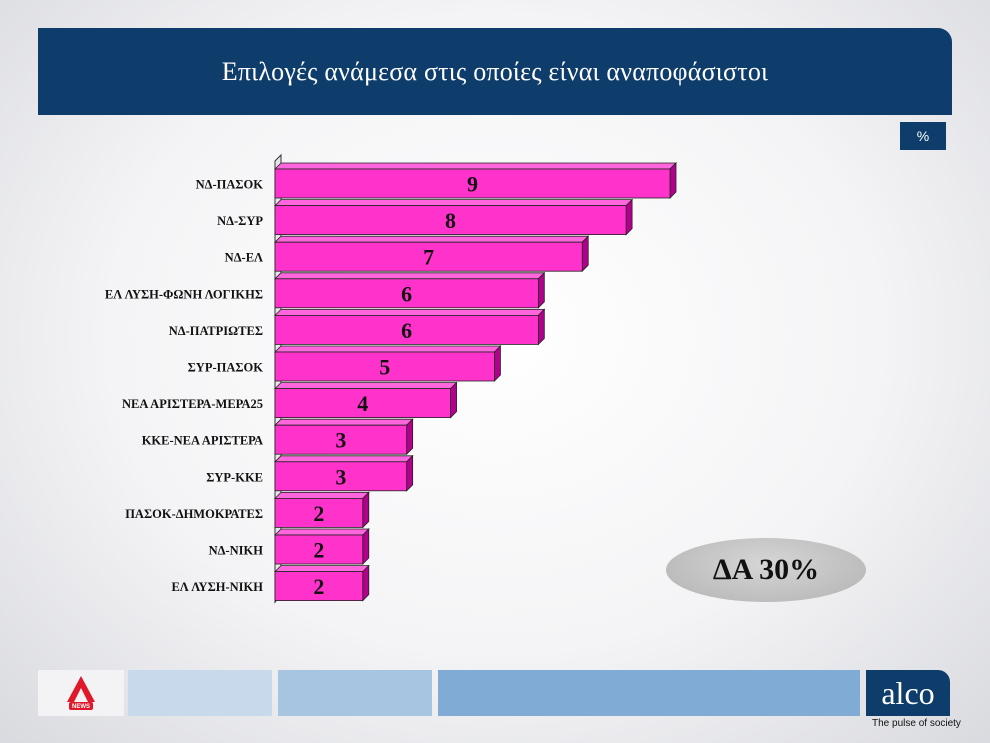 The height and width of the screenshot is (743, 990). I want to click on data-label: 7, so click(428, 257).